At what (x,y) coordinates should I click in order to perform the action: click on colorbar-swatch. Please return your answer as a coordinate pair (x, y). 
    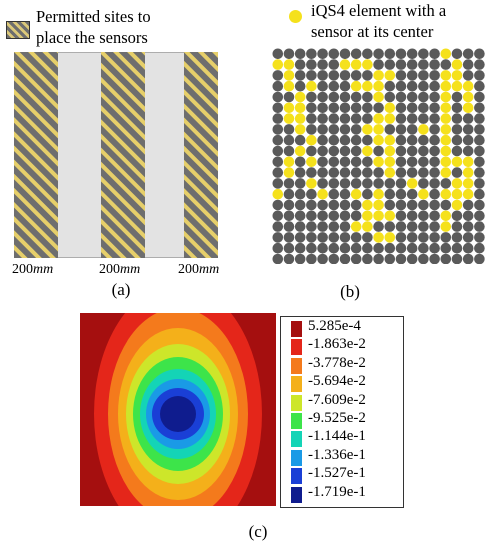
    Looking at the image, I should click on (296, 494).